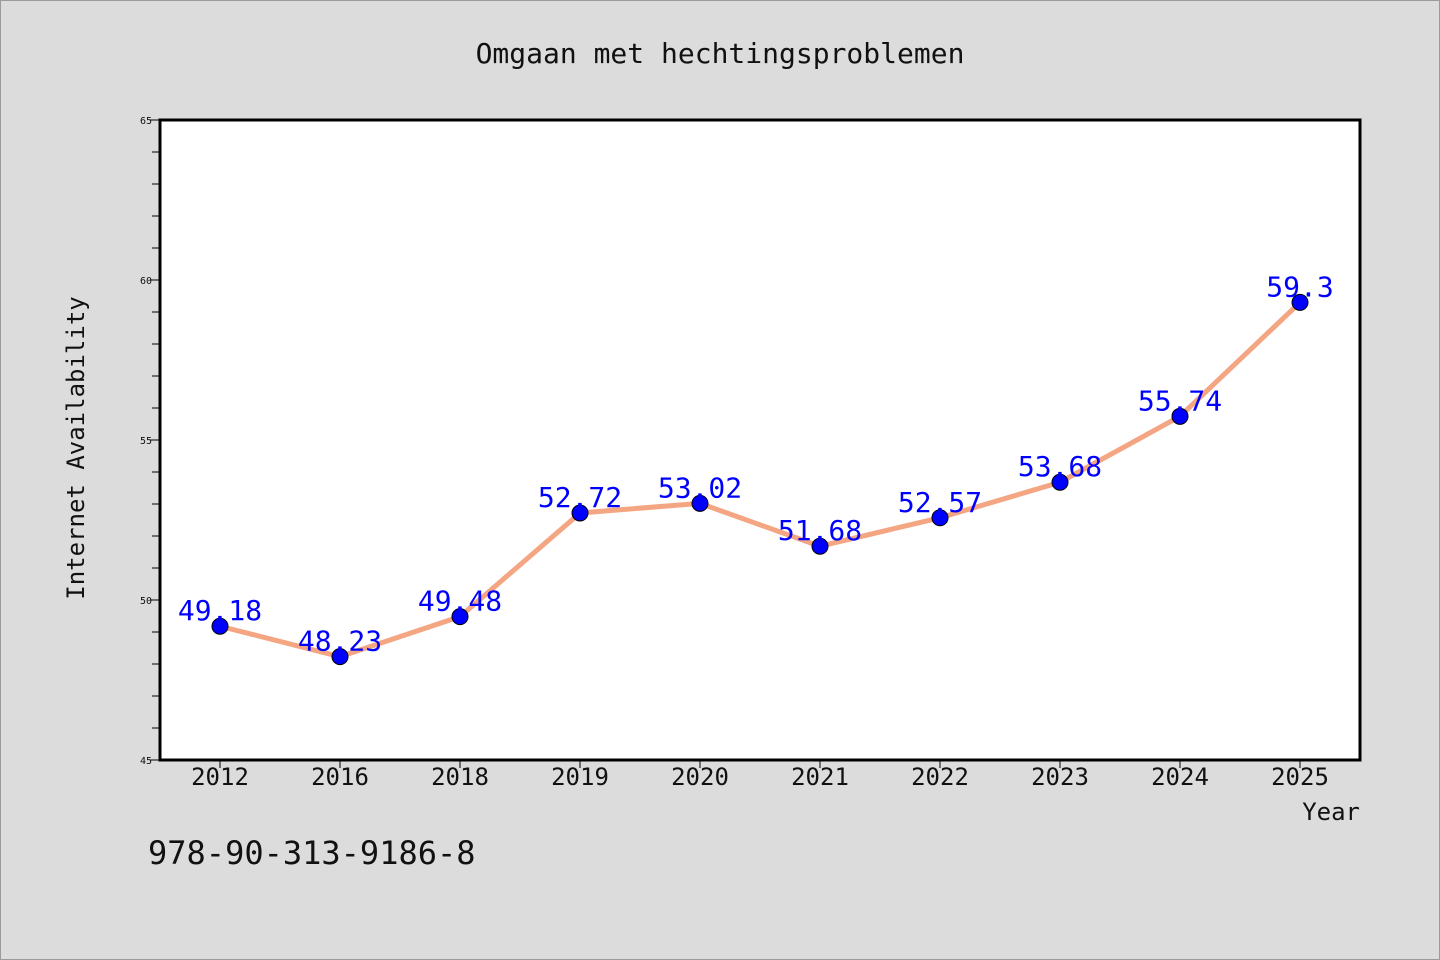 This screenshot has width=1440, height=960. I want to click on x-tick-label: 2025, so click(1300, 777).